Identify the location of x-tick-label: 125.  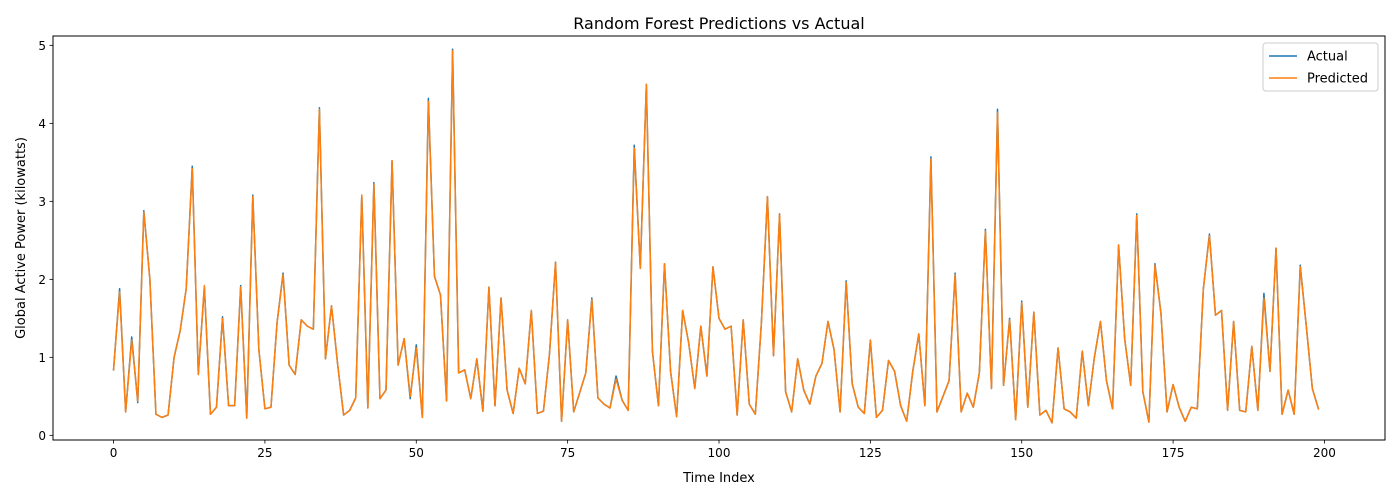
(870, 453).